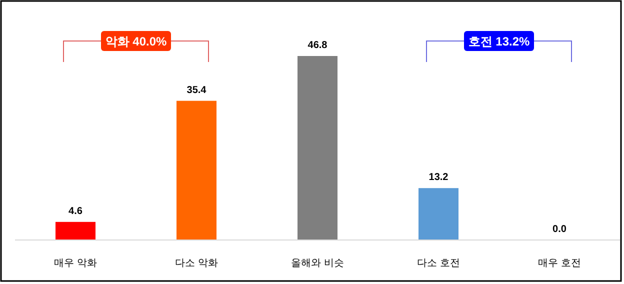 The width and height of the screenshot is (624, 284). Describe the element at coordinates (318, 45) in the screenshot. I see `data-label: 46.8` at that location.